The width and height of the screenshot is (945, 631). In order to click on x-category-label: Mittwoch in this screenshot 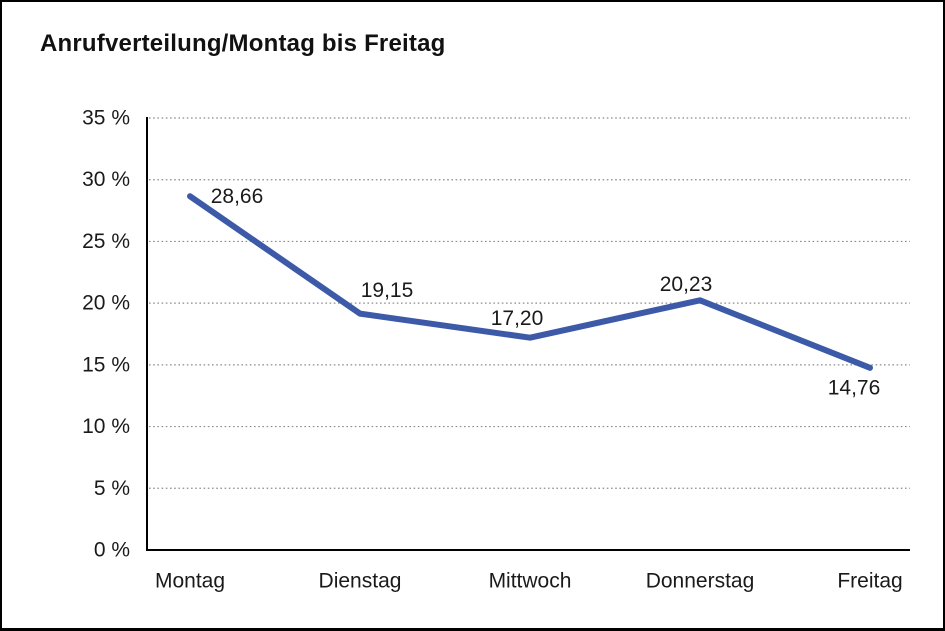, I will do `click(530, 581)`.